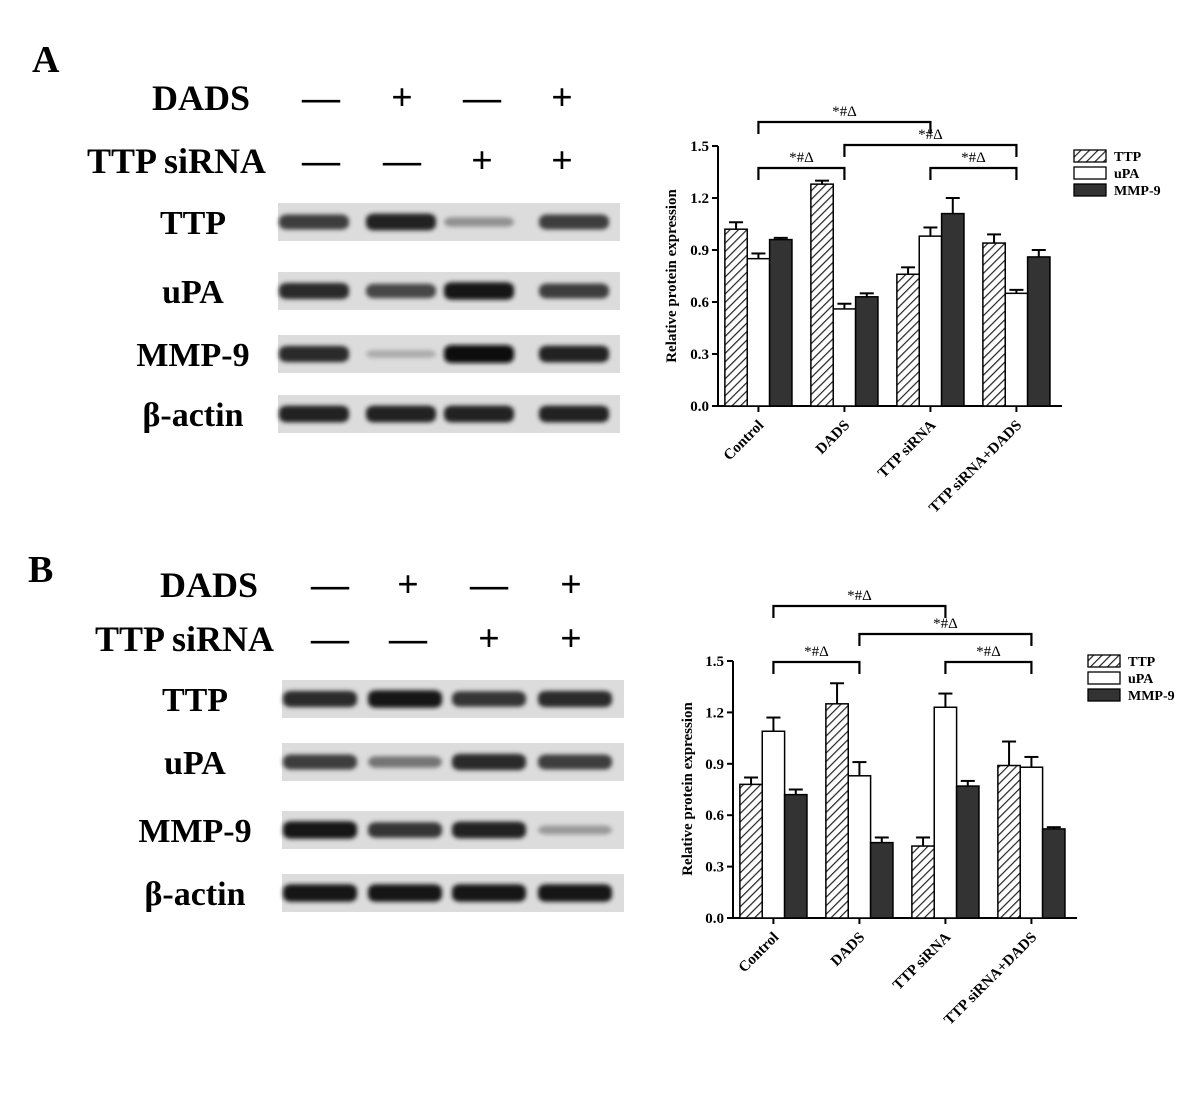 The height and width of the screenshot is (1095, 1200). I want to click on x-tick-label: TTP siRNA, so click(907, 449).